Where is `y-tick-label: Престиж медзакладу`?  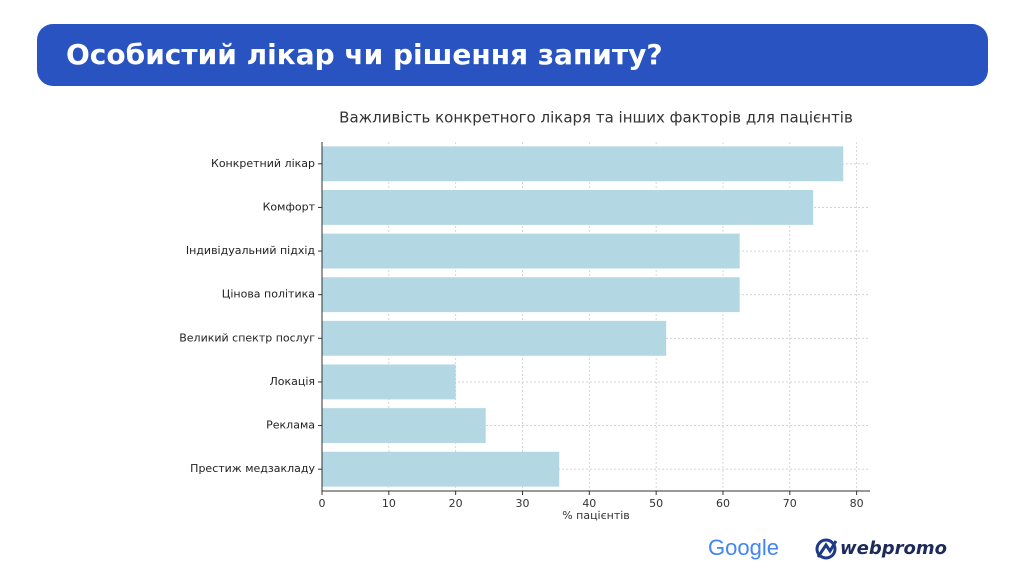
y-tick-label: Престиж медзакладу is located at coordinates (252, 468).